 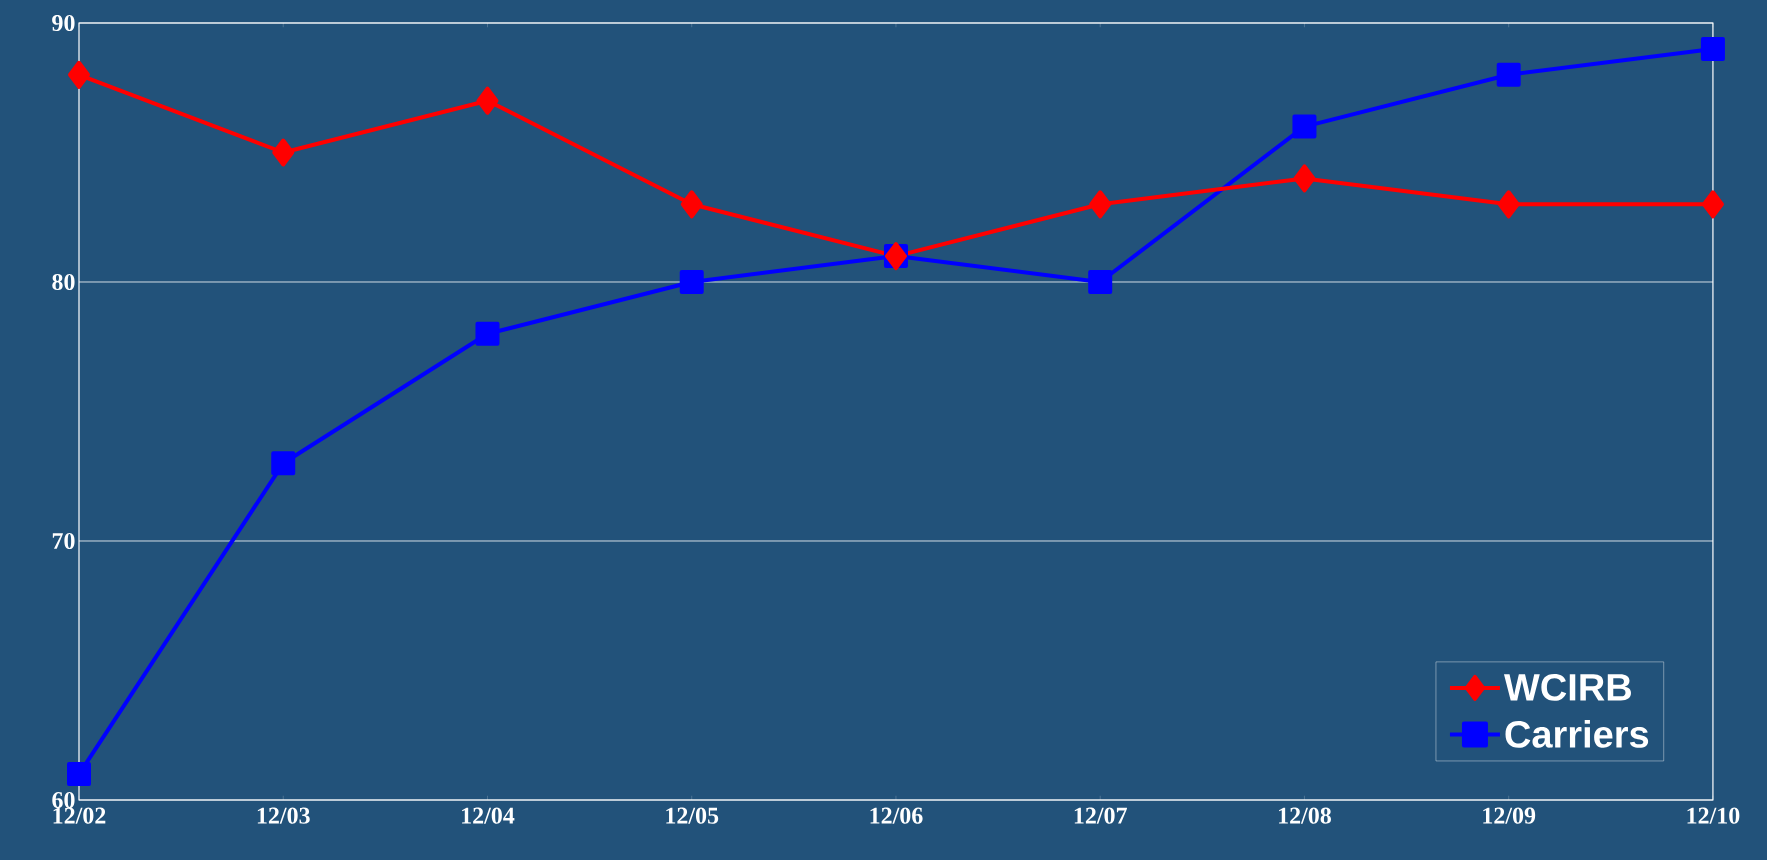 What do you see at coordinates (1713, 815) in the screenshot?
I see `x-tick-label: 12/10` at bounding box center [1713, 815].